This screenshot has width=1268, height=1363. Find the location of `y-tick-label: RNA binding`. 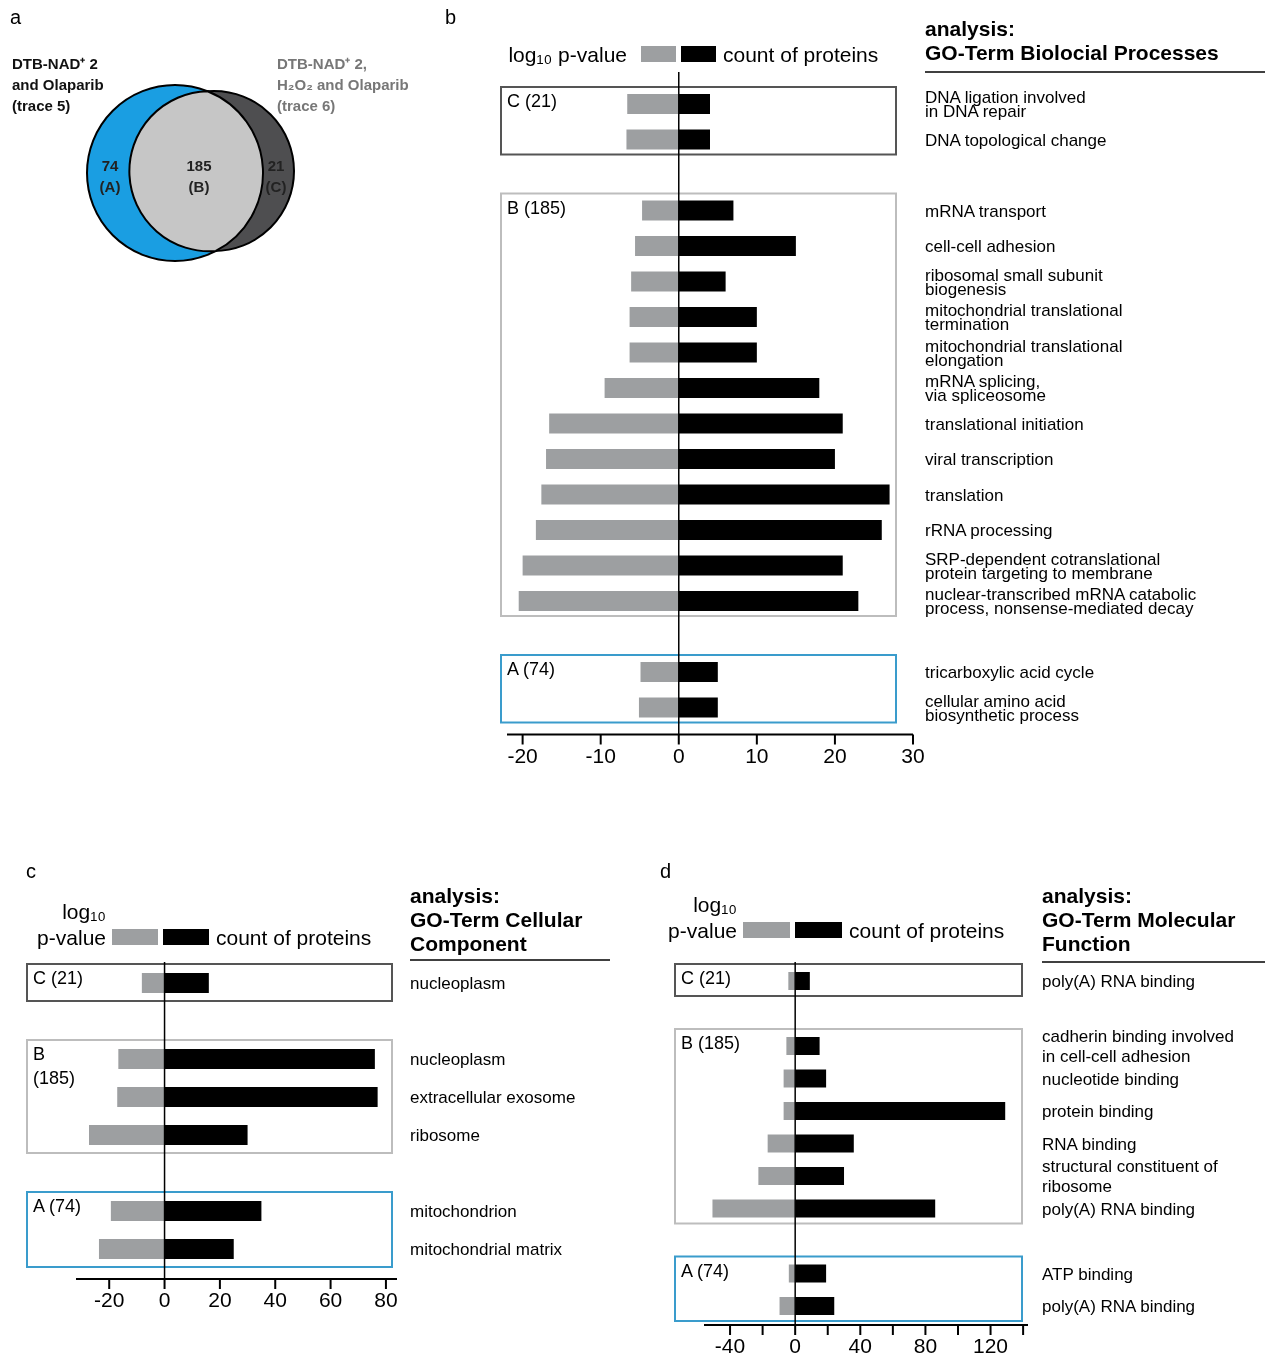

y-tick-label: RNA binding is located at coordinates (1089, 1144).